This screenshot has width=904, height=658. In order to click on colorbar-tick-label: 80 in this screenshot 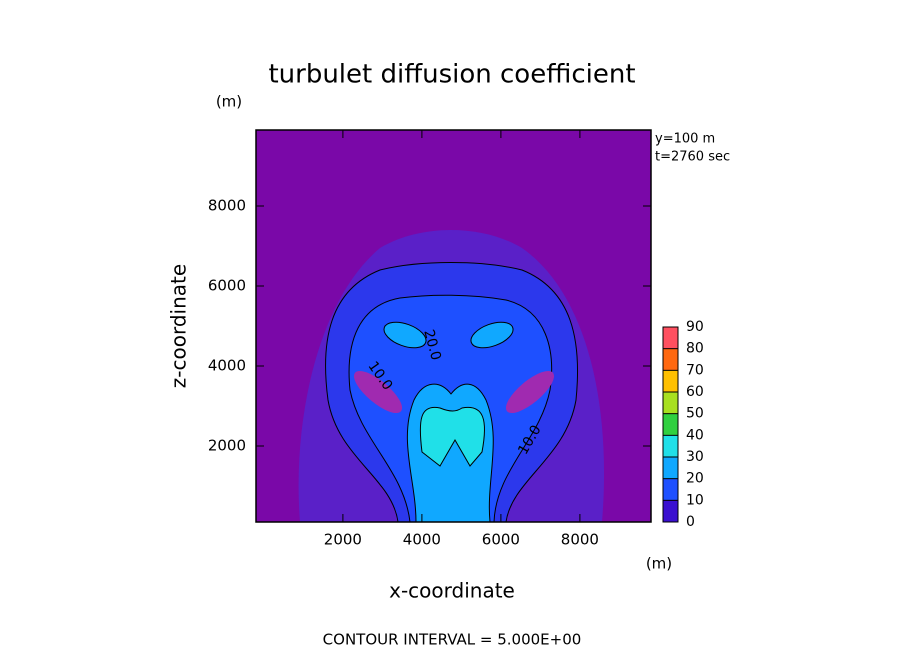, I will do `click(695, 349)`.